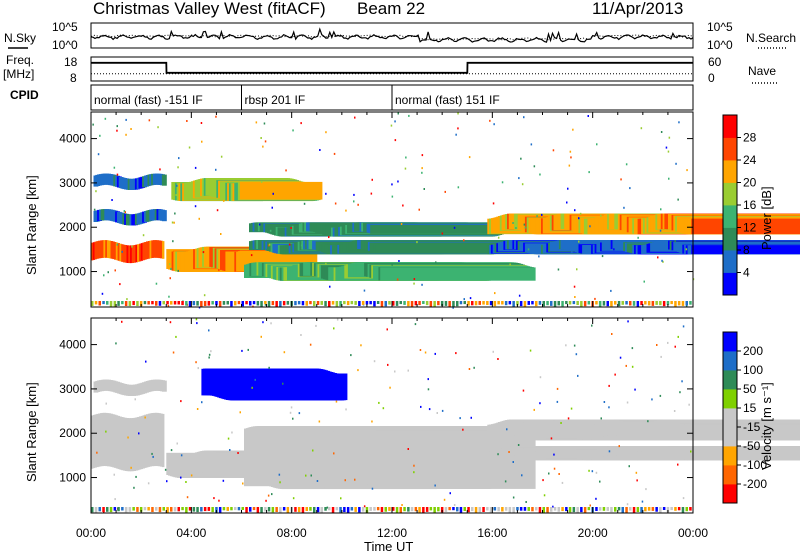  What do you see at coordinates (771, 38) in the screenshot?
I see `nsearch-label: N.Search` at bounding box center [771, 38].